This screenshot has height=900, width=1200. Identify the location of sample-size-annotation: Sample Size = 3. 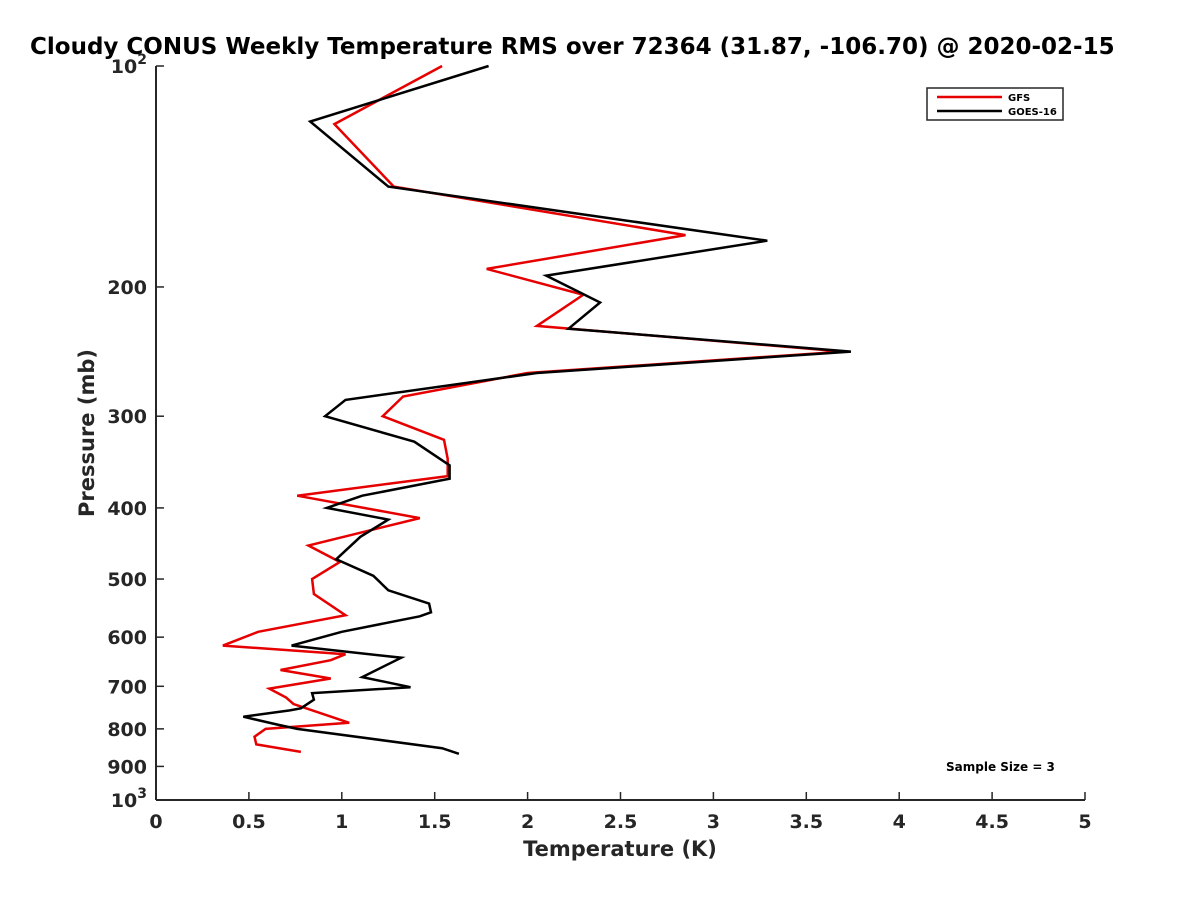
(1000, 767).